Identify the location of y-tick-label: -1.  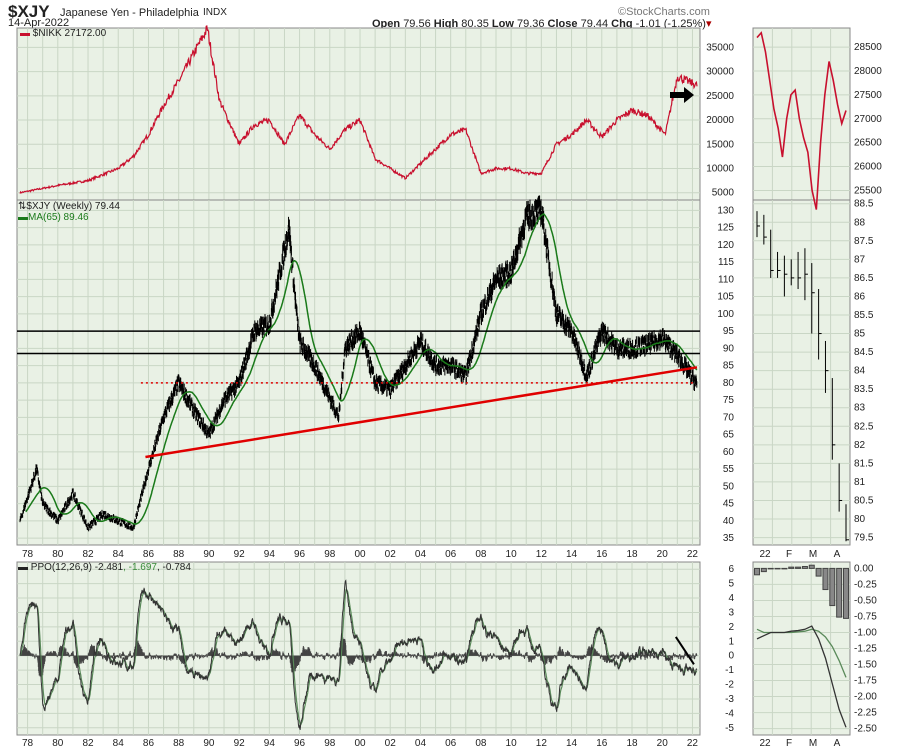
(729, 670).